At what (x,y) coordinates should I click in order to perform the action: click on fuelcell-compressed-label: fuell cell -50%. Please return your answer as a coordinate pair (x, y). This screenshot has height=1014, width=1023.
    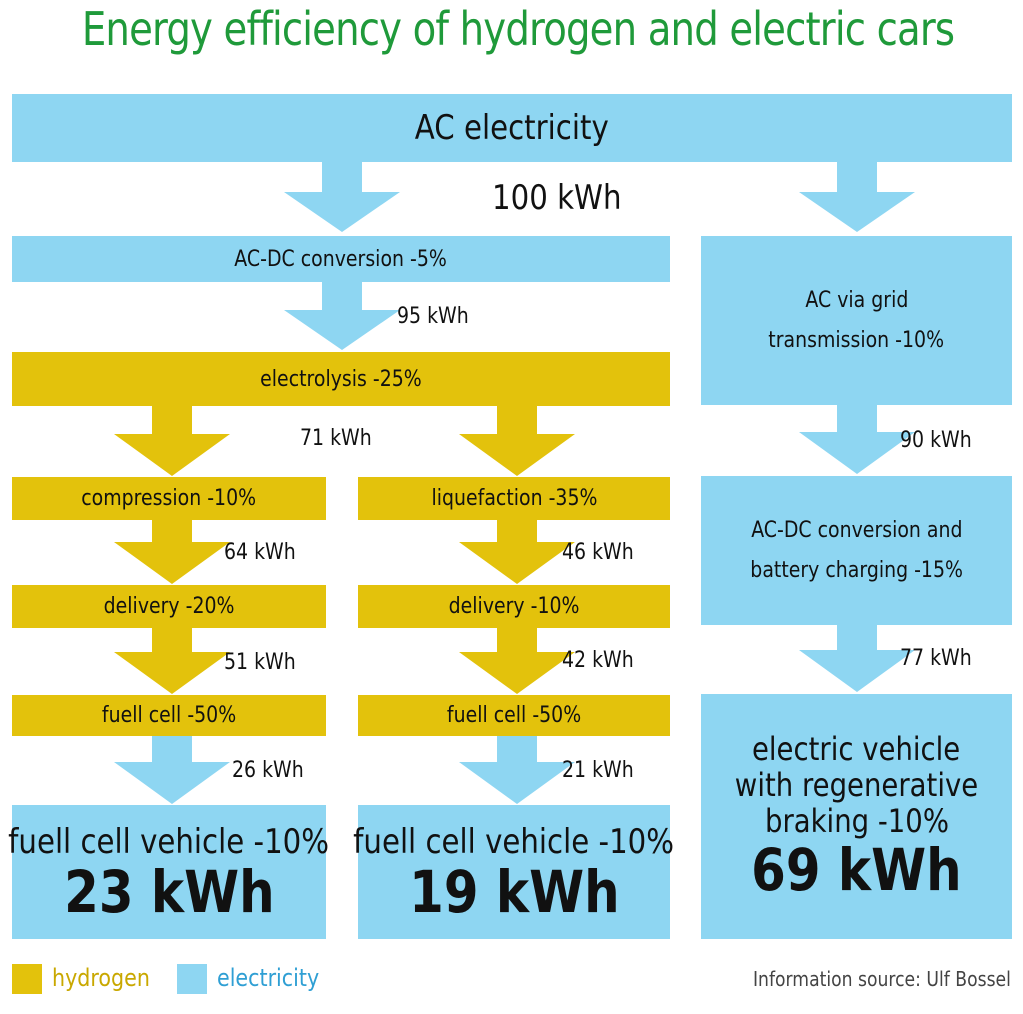
    Looking at the image, I should click on (169, 715).